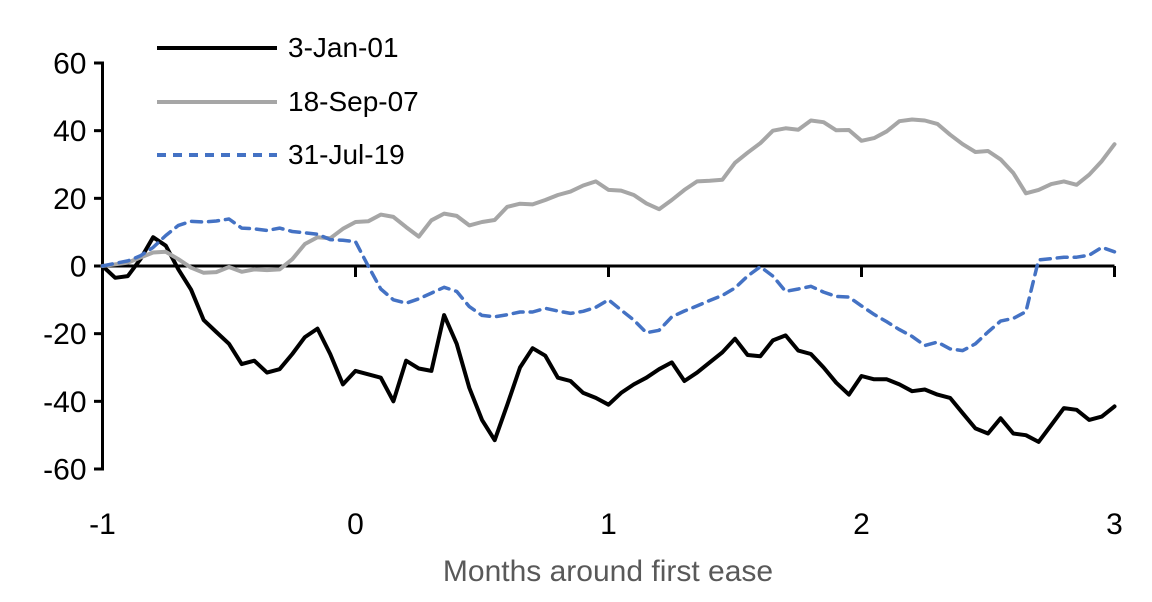  Describe the element at coordinates (608, 571) in the screenshot. I see `x-axis-title: Months around first ease` at that location.